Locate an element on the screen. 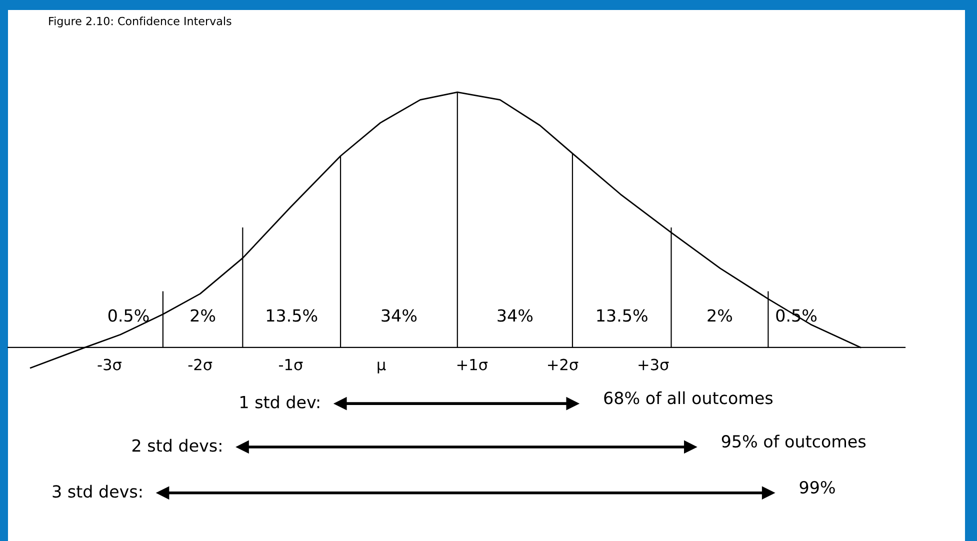 The height and width of the screenshot is (541, 977). annotation: 68% of all outcomes is located at coordinates (688, 397).